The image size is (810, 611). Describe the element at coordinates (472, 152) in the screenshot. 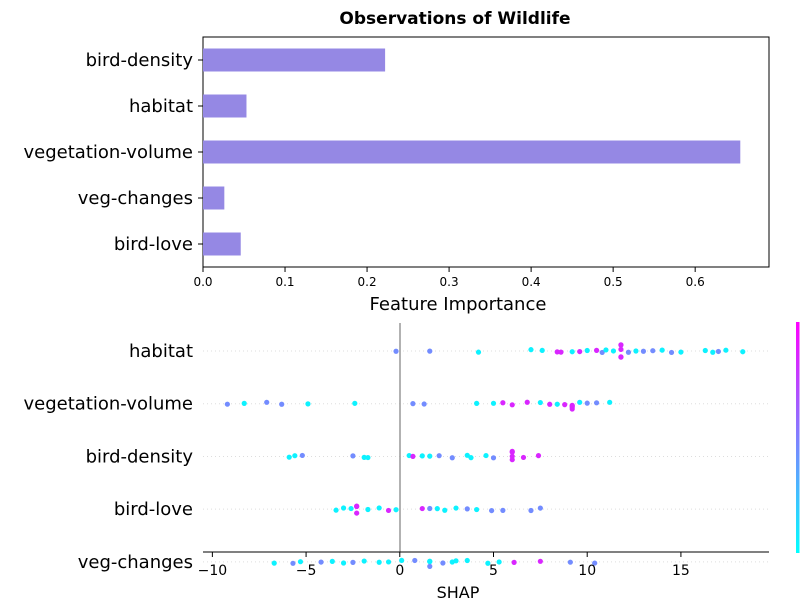

I see `bar-vegetation-volume` at that location.